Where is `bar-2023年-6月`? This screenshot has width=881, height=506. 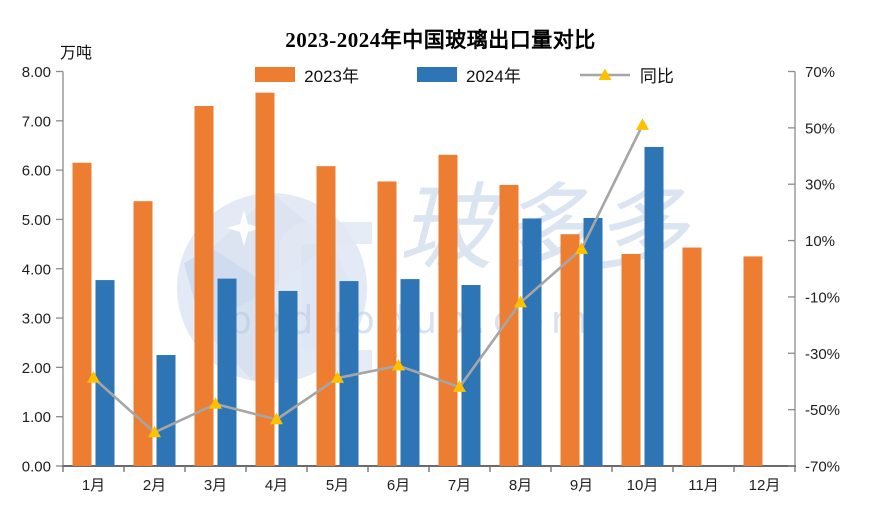
bar-2023年-6月 is located at coordinates (387, 324).